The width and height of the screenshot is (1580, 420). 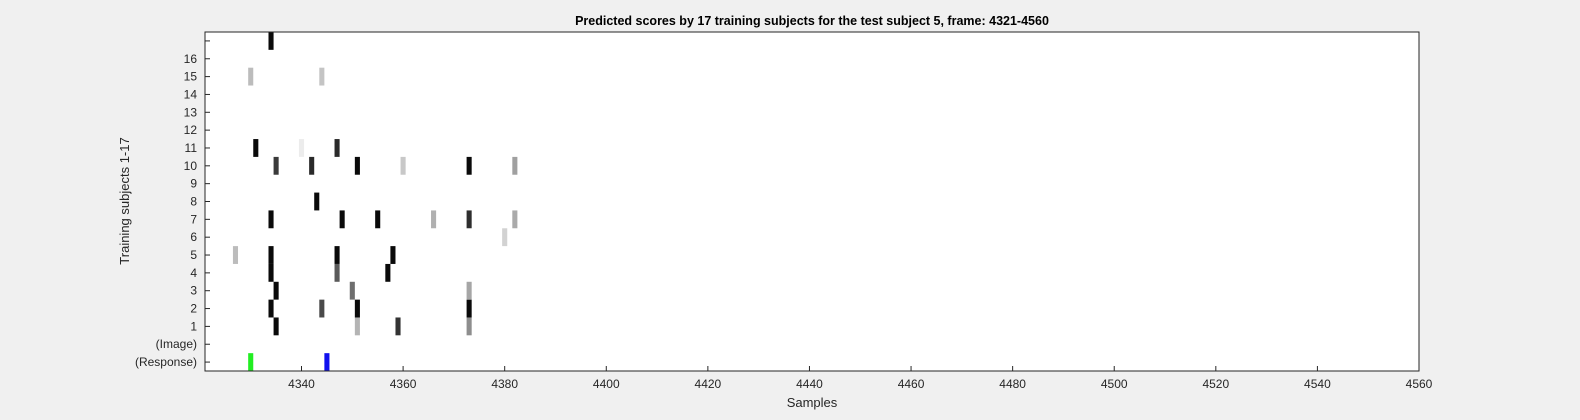 I want to click on x-tick-label: 4520, so click(x=1215, y=384).